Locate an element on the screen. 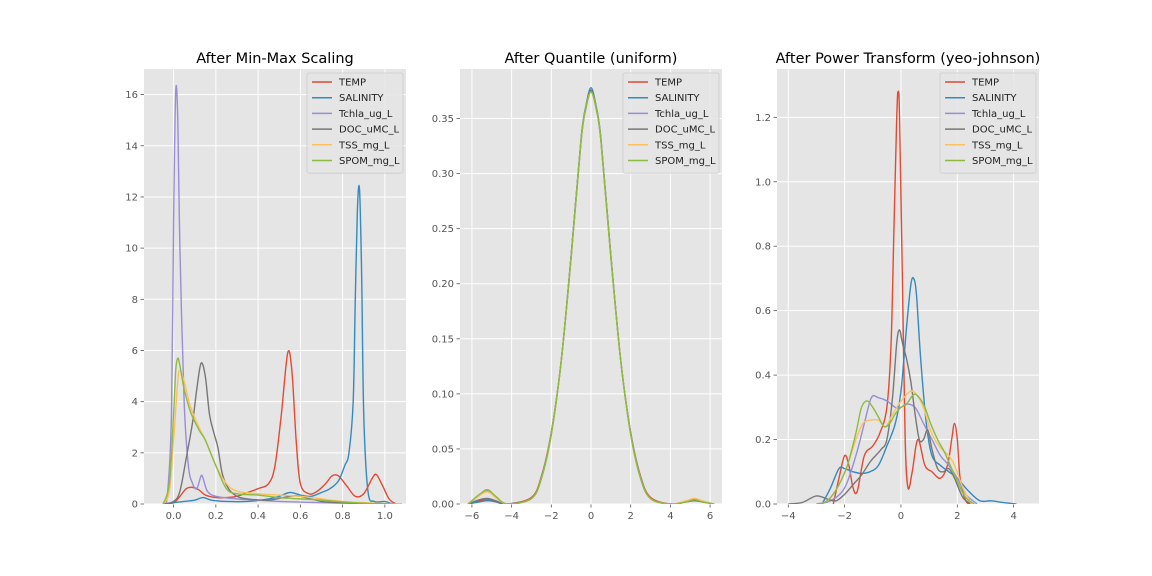  x-tick-label: 6 is located at coordinates (710, 516).